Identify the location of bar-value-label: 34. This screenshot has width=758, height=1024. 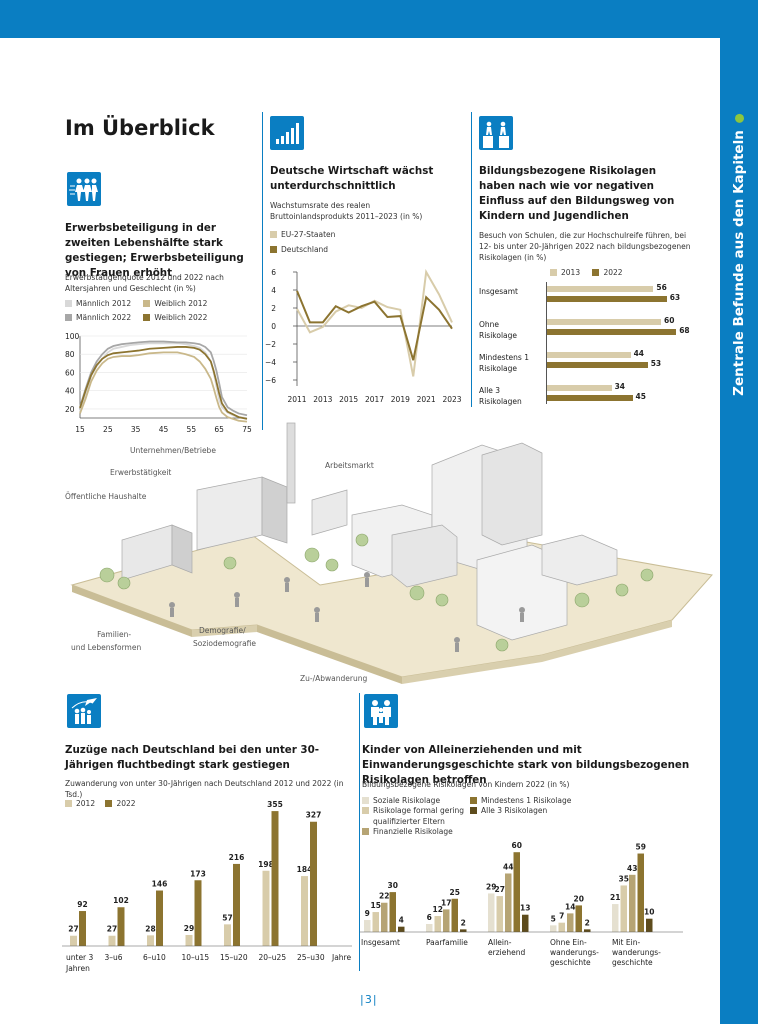
(620, 386).